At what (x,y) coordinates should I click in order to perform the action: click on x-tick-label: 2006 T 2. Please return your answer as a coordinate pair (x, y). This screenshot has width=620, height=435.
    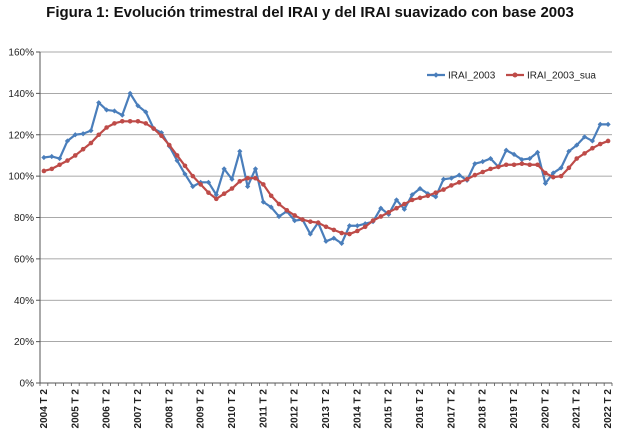
    Looking at the image, I should click on (107, 409).